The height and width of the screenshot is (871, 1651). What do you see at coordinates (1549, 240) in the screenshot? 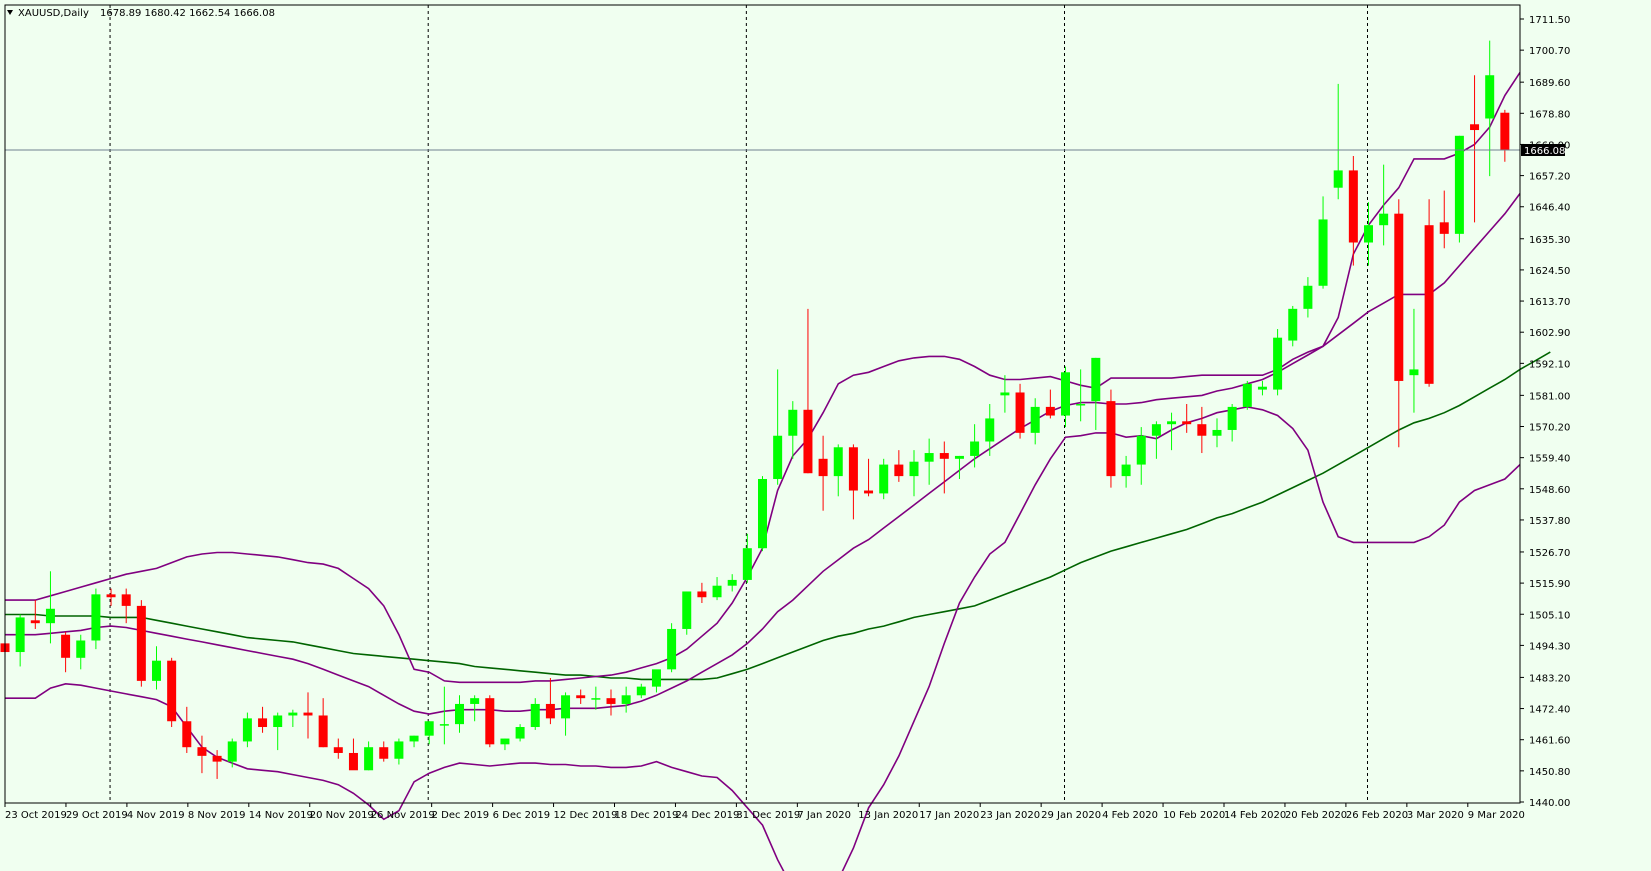
I see `price-tick-label: 1635.30` at bounding box center [1549, 240].